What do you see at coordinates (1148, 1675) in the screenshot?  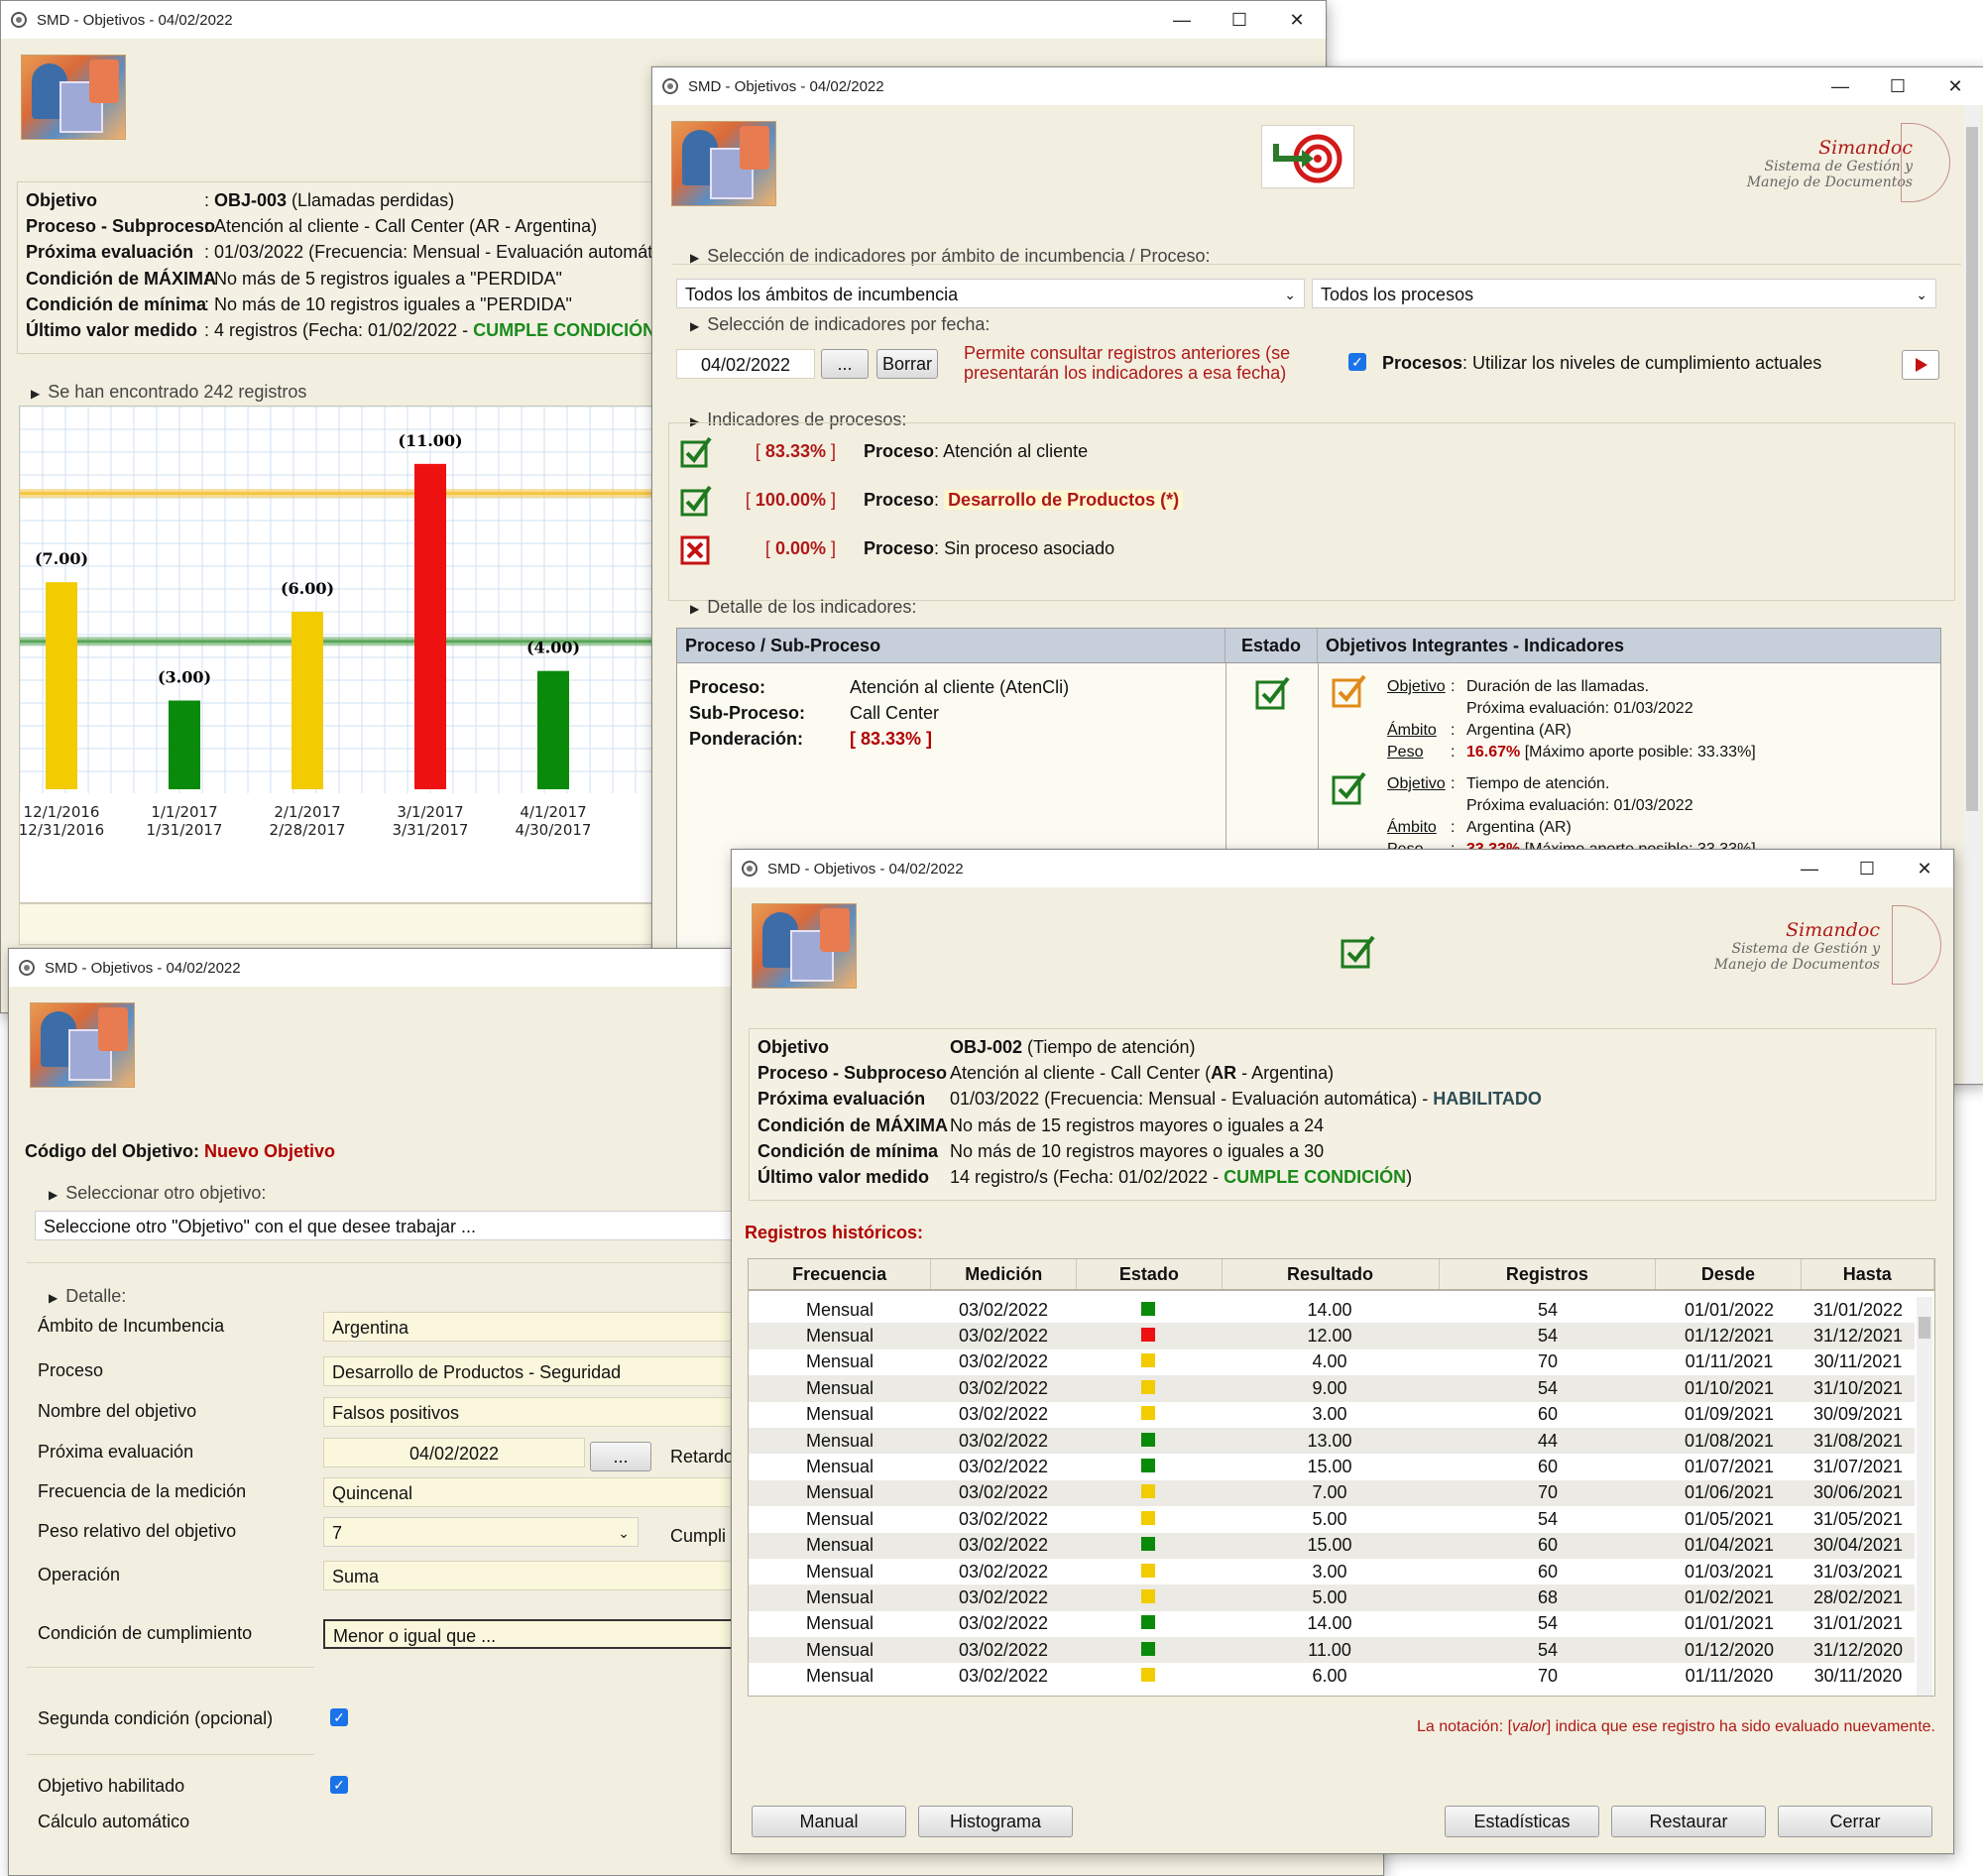 I see `status-square-icon` at bounding box center [1148, 1675].